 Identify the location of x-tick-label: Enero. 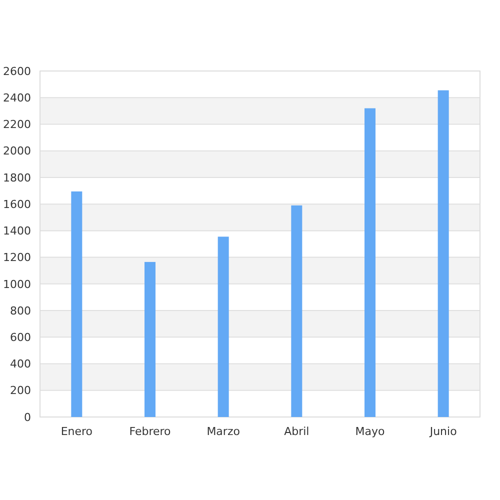
(76, 431).